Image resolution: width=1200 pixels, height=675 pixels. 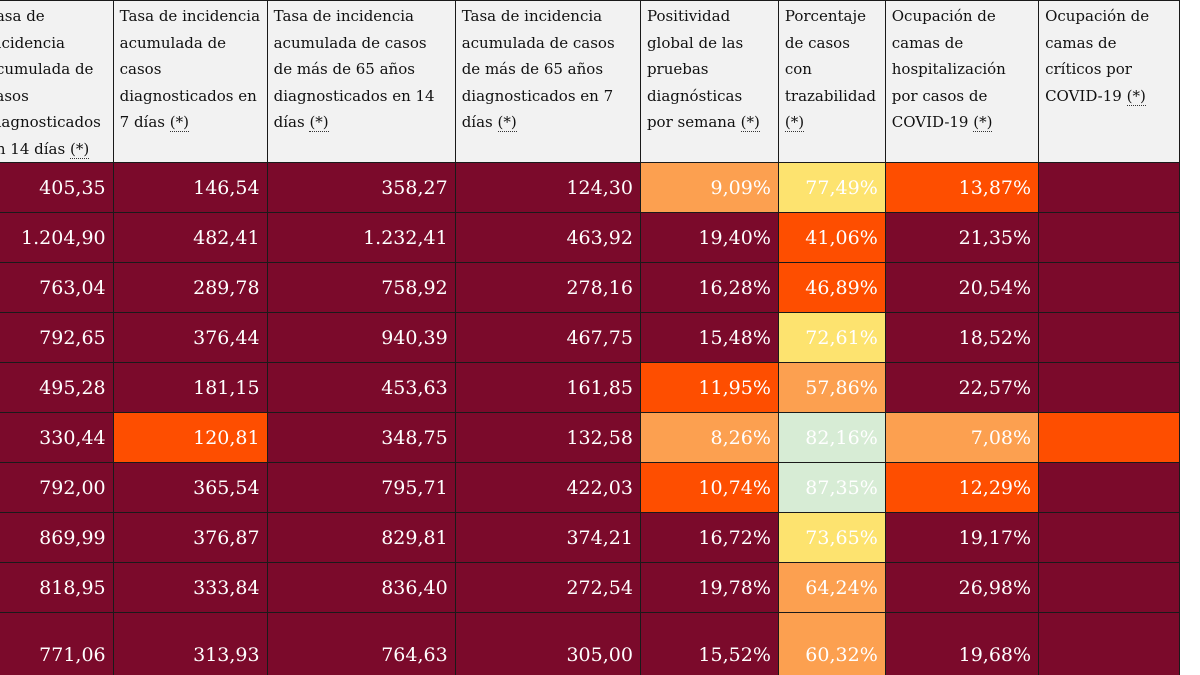 What do you see at coordinates (709, 337) in the screenshot?
I see `table-cell: 15,48%` at bounding box center [709, 337].